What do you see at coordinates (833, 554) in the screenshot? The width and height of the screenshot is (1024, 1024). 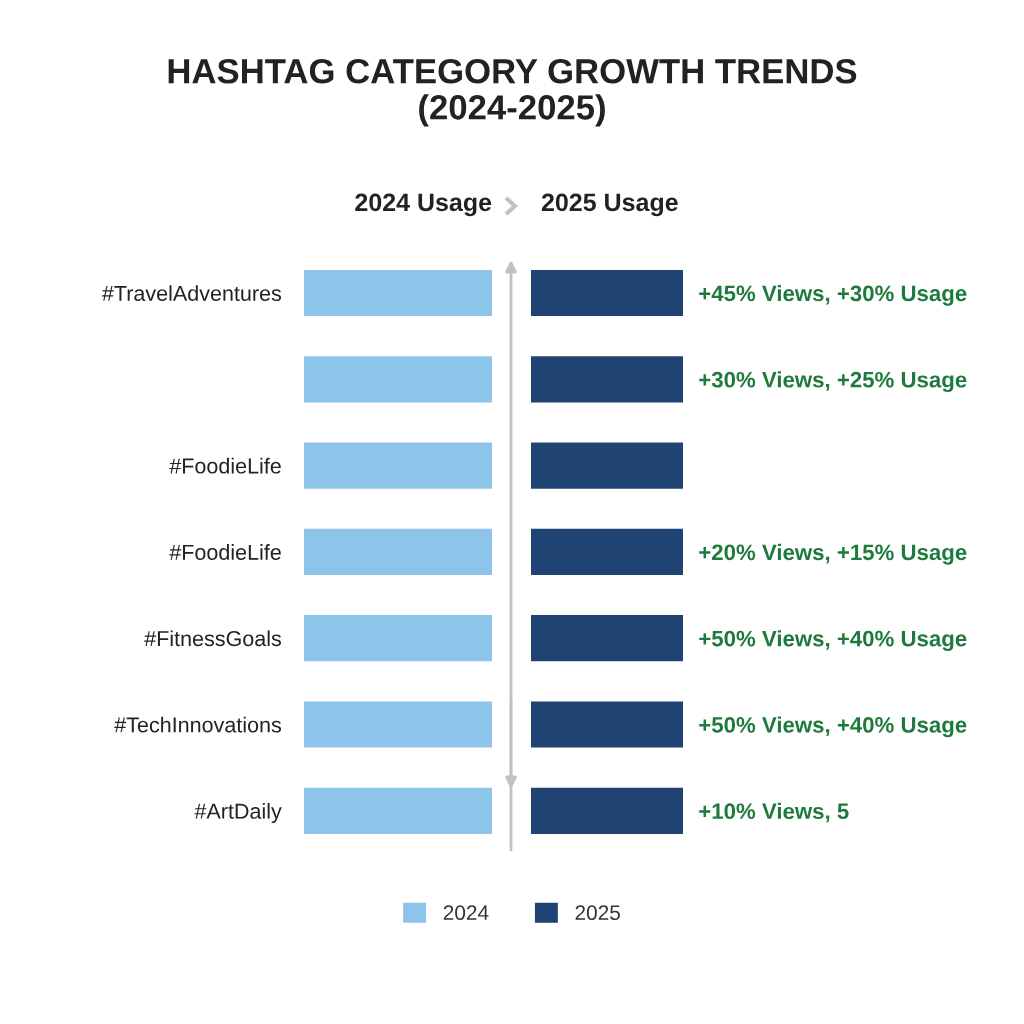 I see `y-tick-label: +20% Views, +15% Usage` at bounding box center [833, 554].